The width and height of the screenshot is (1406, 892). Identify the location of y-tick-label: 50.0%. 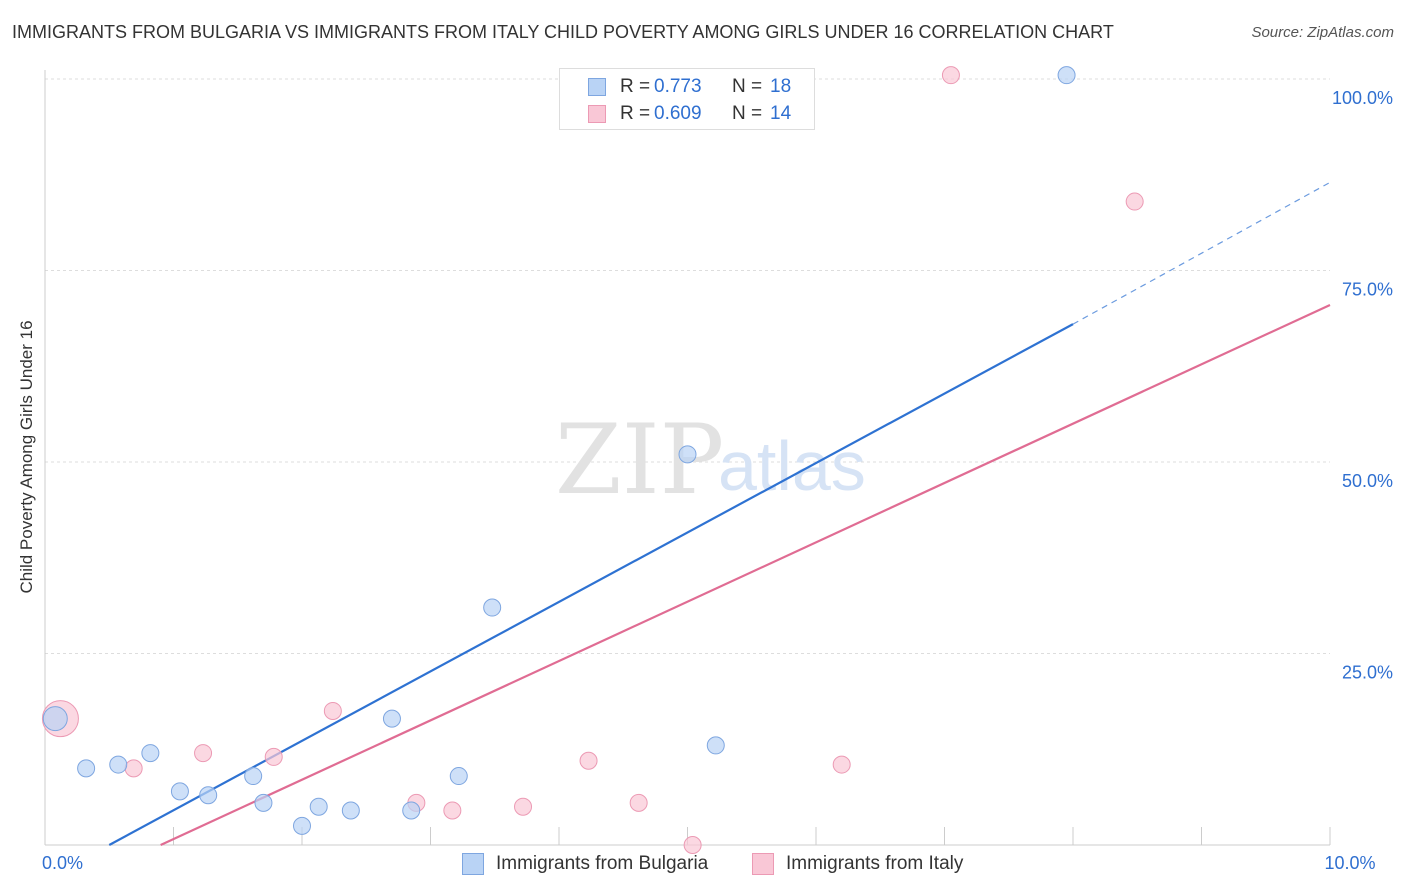
(1367, 481).